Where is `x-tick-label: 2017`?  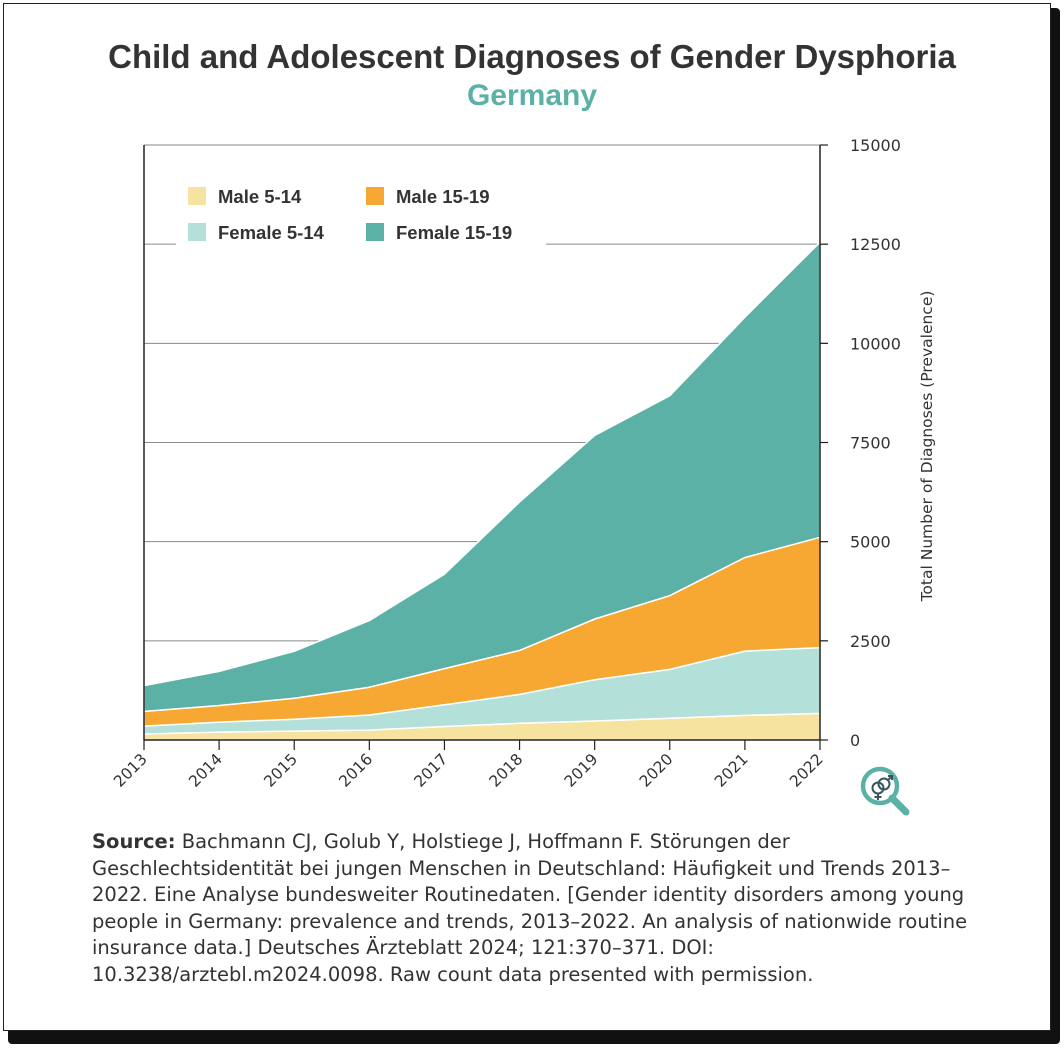 x-tick-label: 2017 is located at coordinates (431, 770).